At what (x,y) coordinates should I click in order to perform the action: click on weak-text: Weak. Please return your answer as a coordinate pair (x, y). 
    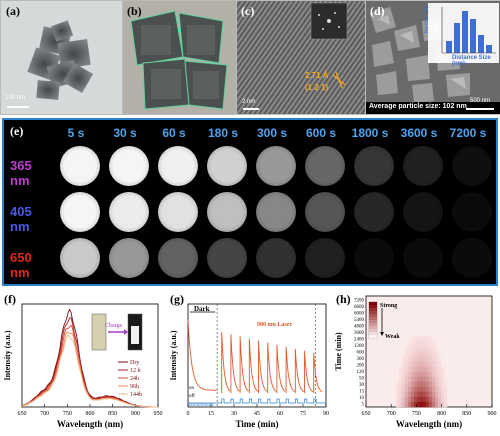
    Looking at the image, I should click on (392, 337).